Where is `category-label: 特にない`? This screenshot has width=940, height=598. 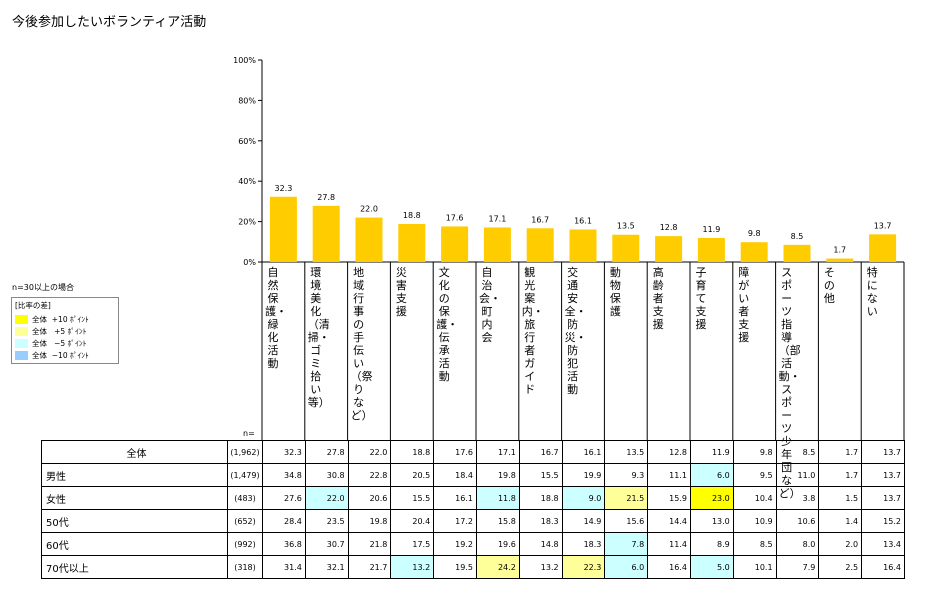 category-label: 特にない is located at coordinates (872, 292).